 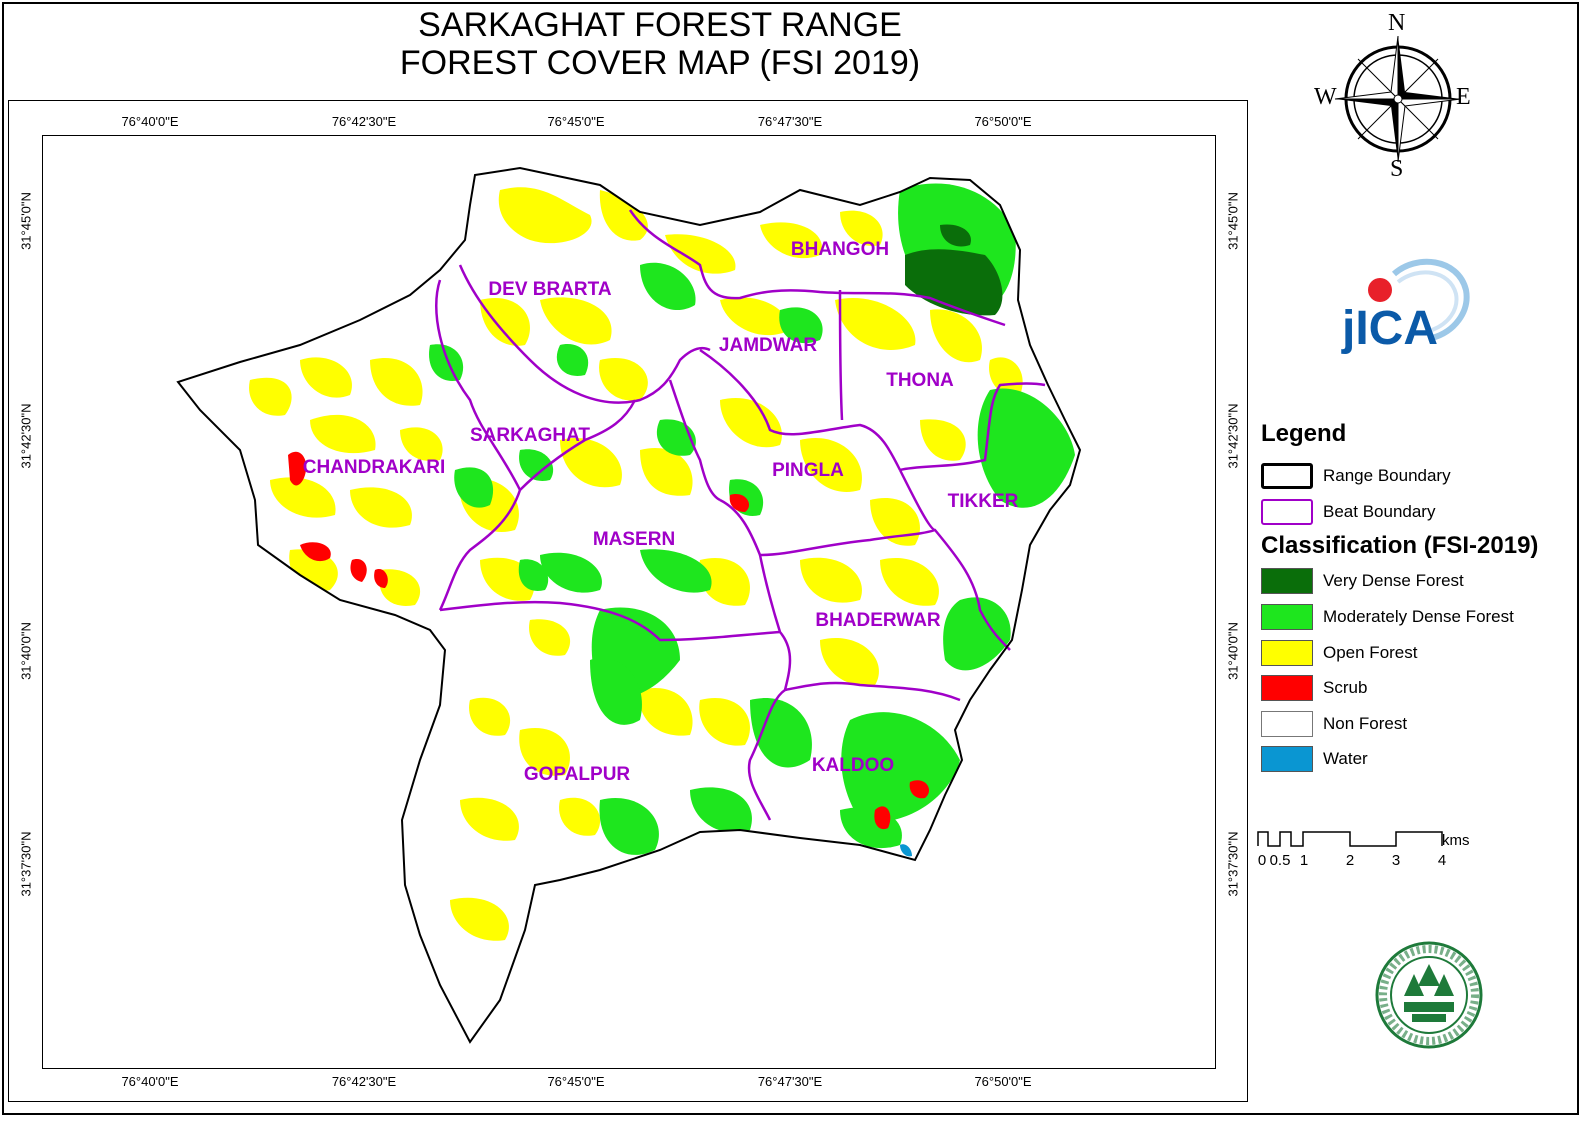 What do you see at coordinates (1287, 476) in the screenshot?
I see `range-boundary-swatch` at bounding box center [1287, 476].